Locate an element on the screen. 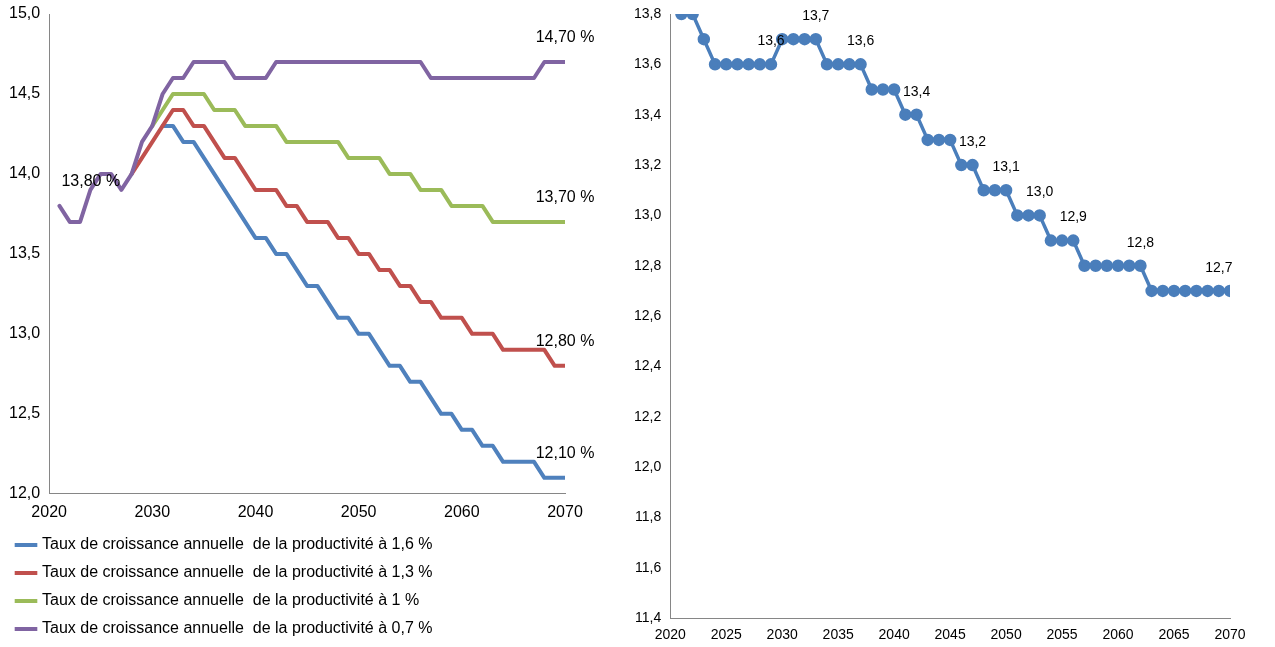 Image resolution: width=1275 pixels, height=647 pixels. y-tick-label: 11,8 is located at coordinates (648, 516).